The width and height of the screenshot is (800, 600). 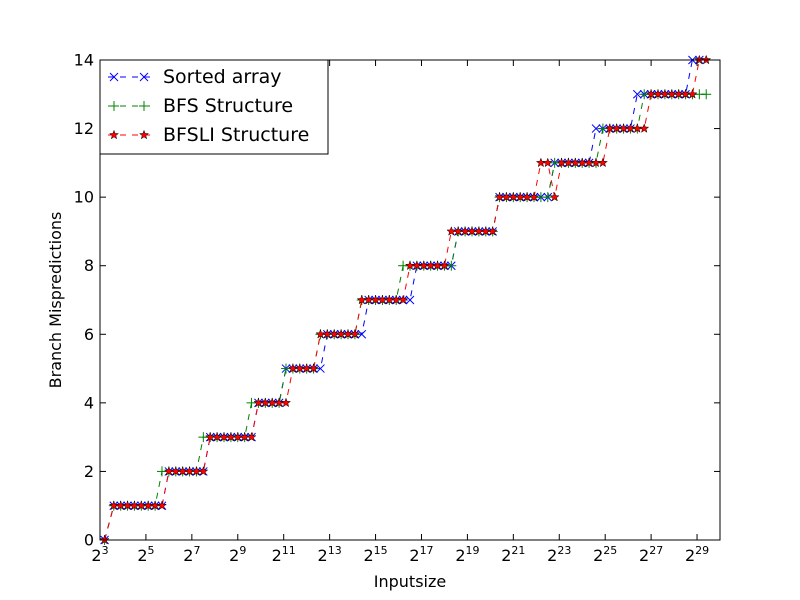 I want to click on x-tick-exponent: 3, so click(x=105, y=550).